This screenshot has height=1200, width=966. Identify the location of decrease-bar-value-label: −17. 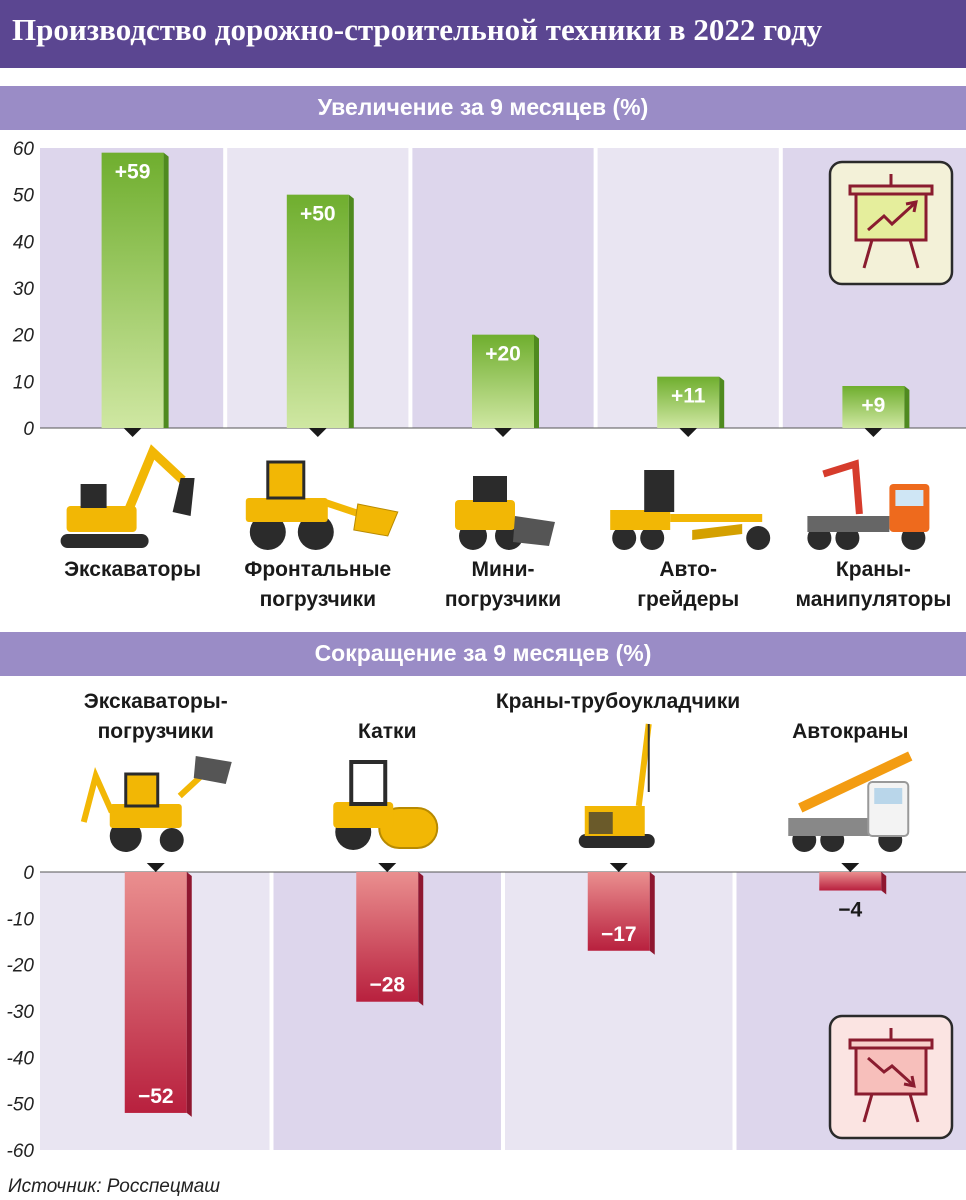
(619, 934).